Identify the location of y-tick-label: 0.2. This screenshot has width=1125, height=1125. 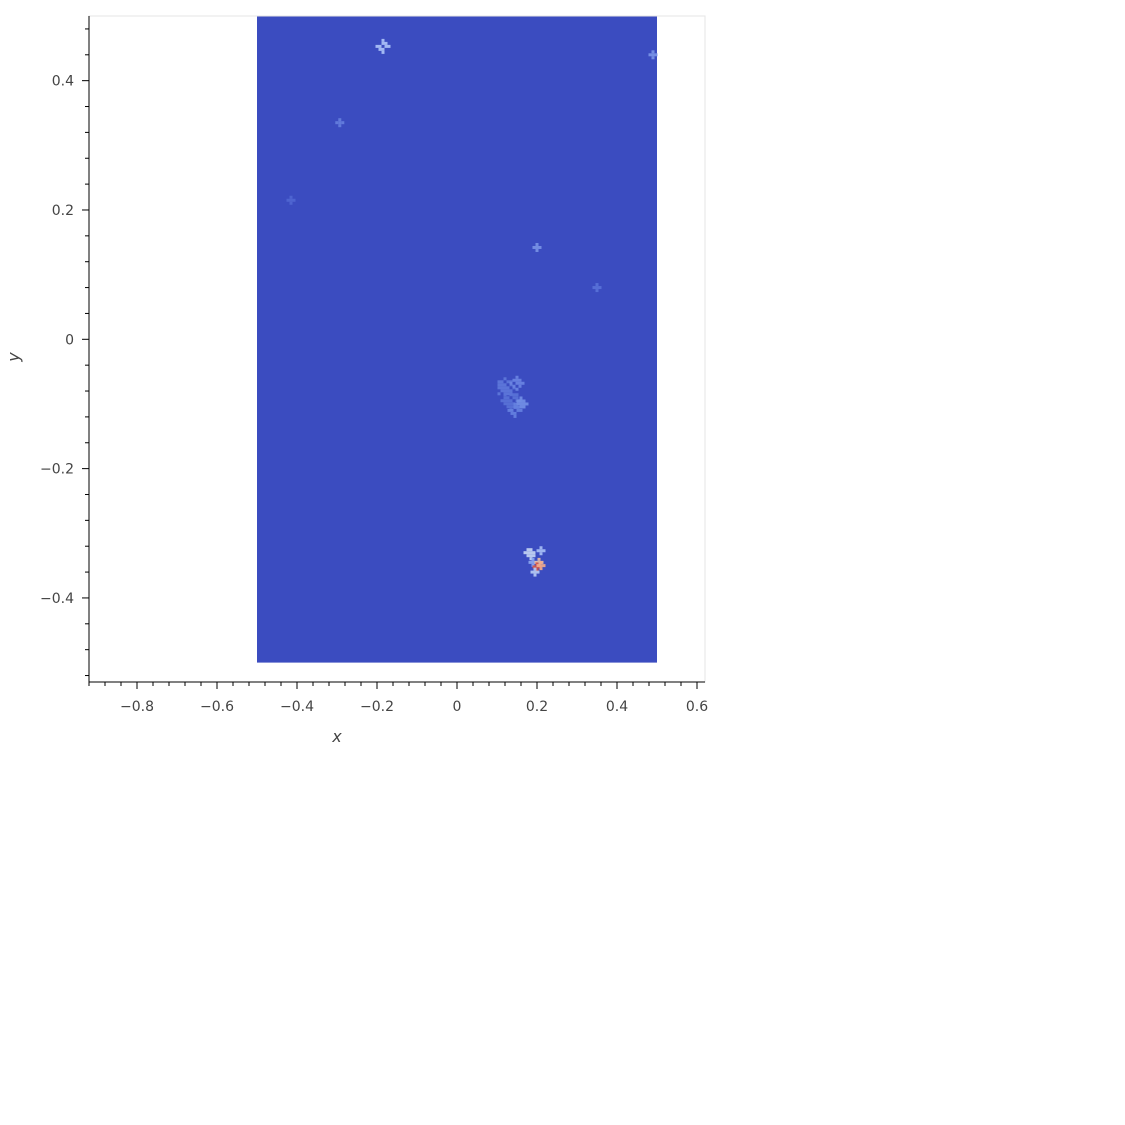
(63, 211).